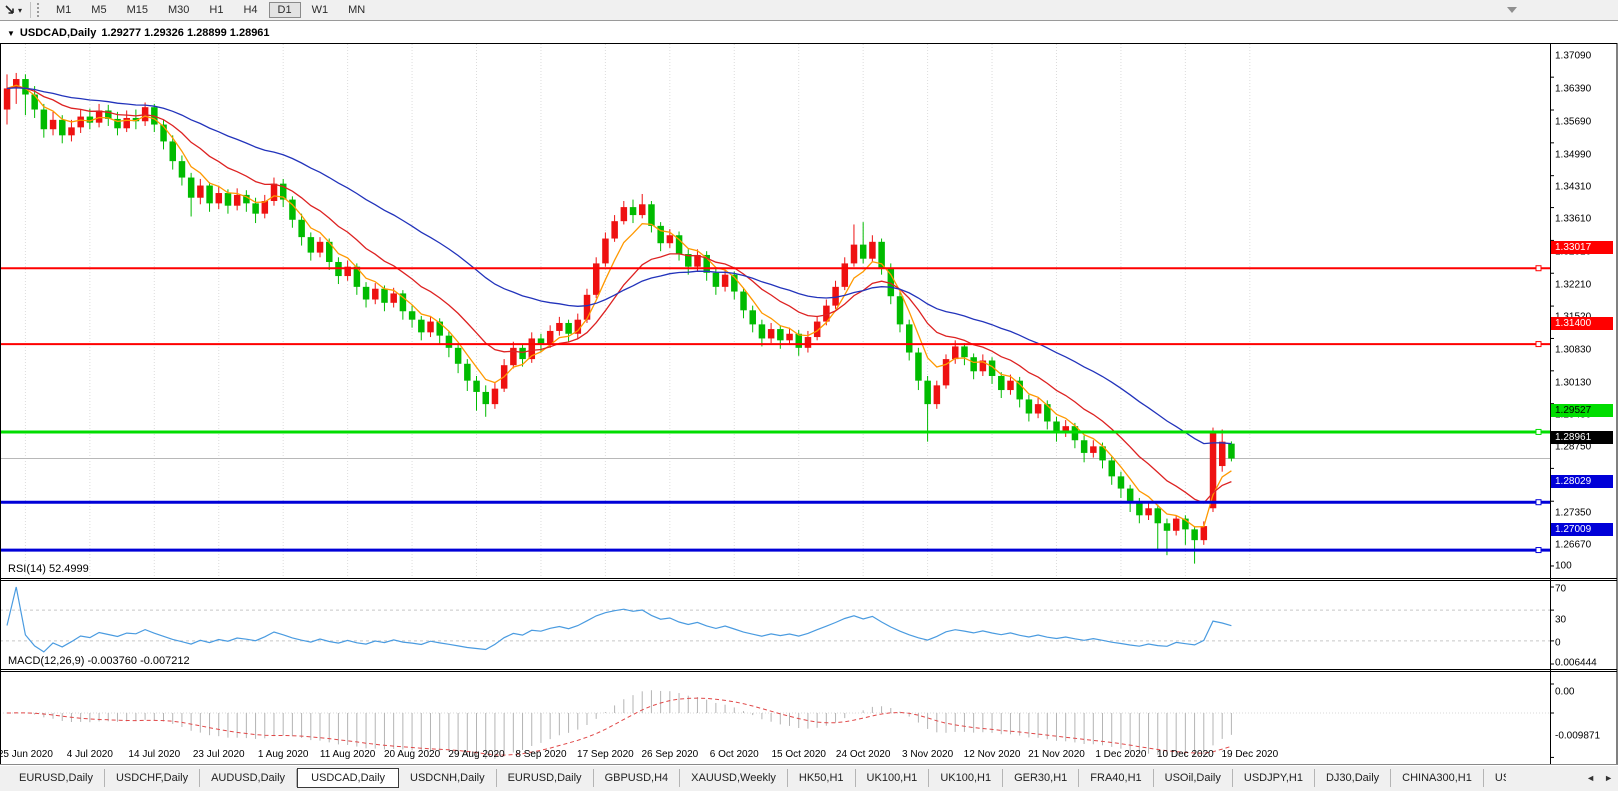  I want to click on macd-signal-line, so click(619, 726).